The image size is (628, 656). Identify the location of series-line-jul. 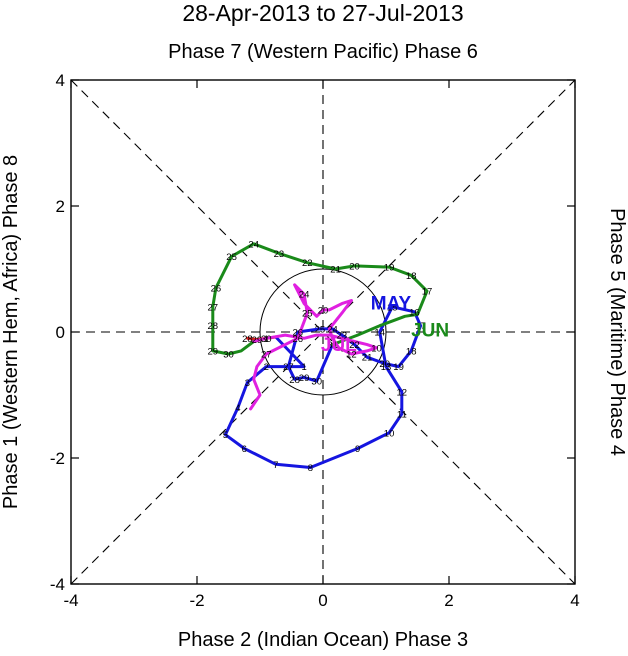
(313, 347).